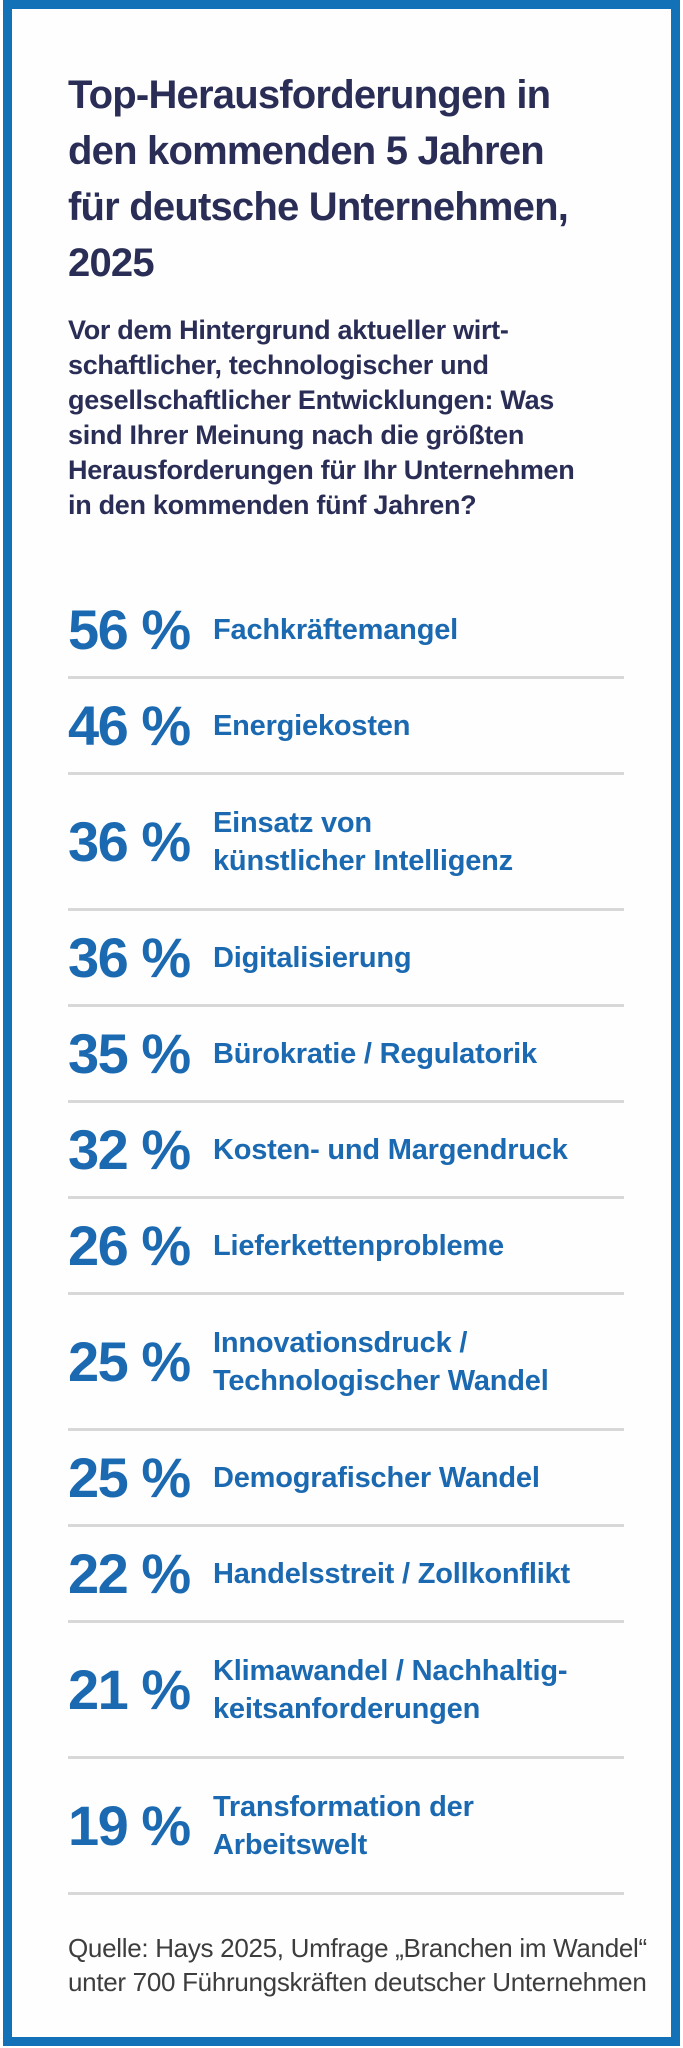 Image resolution: width=683 pixels, height=2048 pixels. What do you see at coordinates (129, 1053) in the screenshot?
I see `challenge-percentage: 35 %` at bounding box center [129, 1053].